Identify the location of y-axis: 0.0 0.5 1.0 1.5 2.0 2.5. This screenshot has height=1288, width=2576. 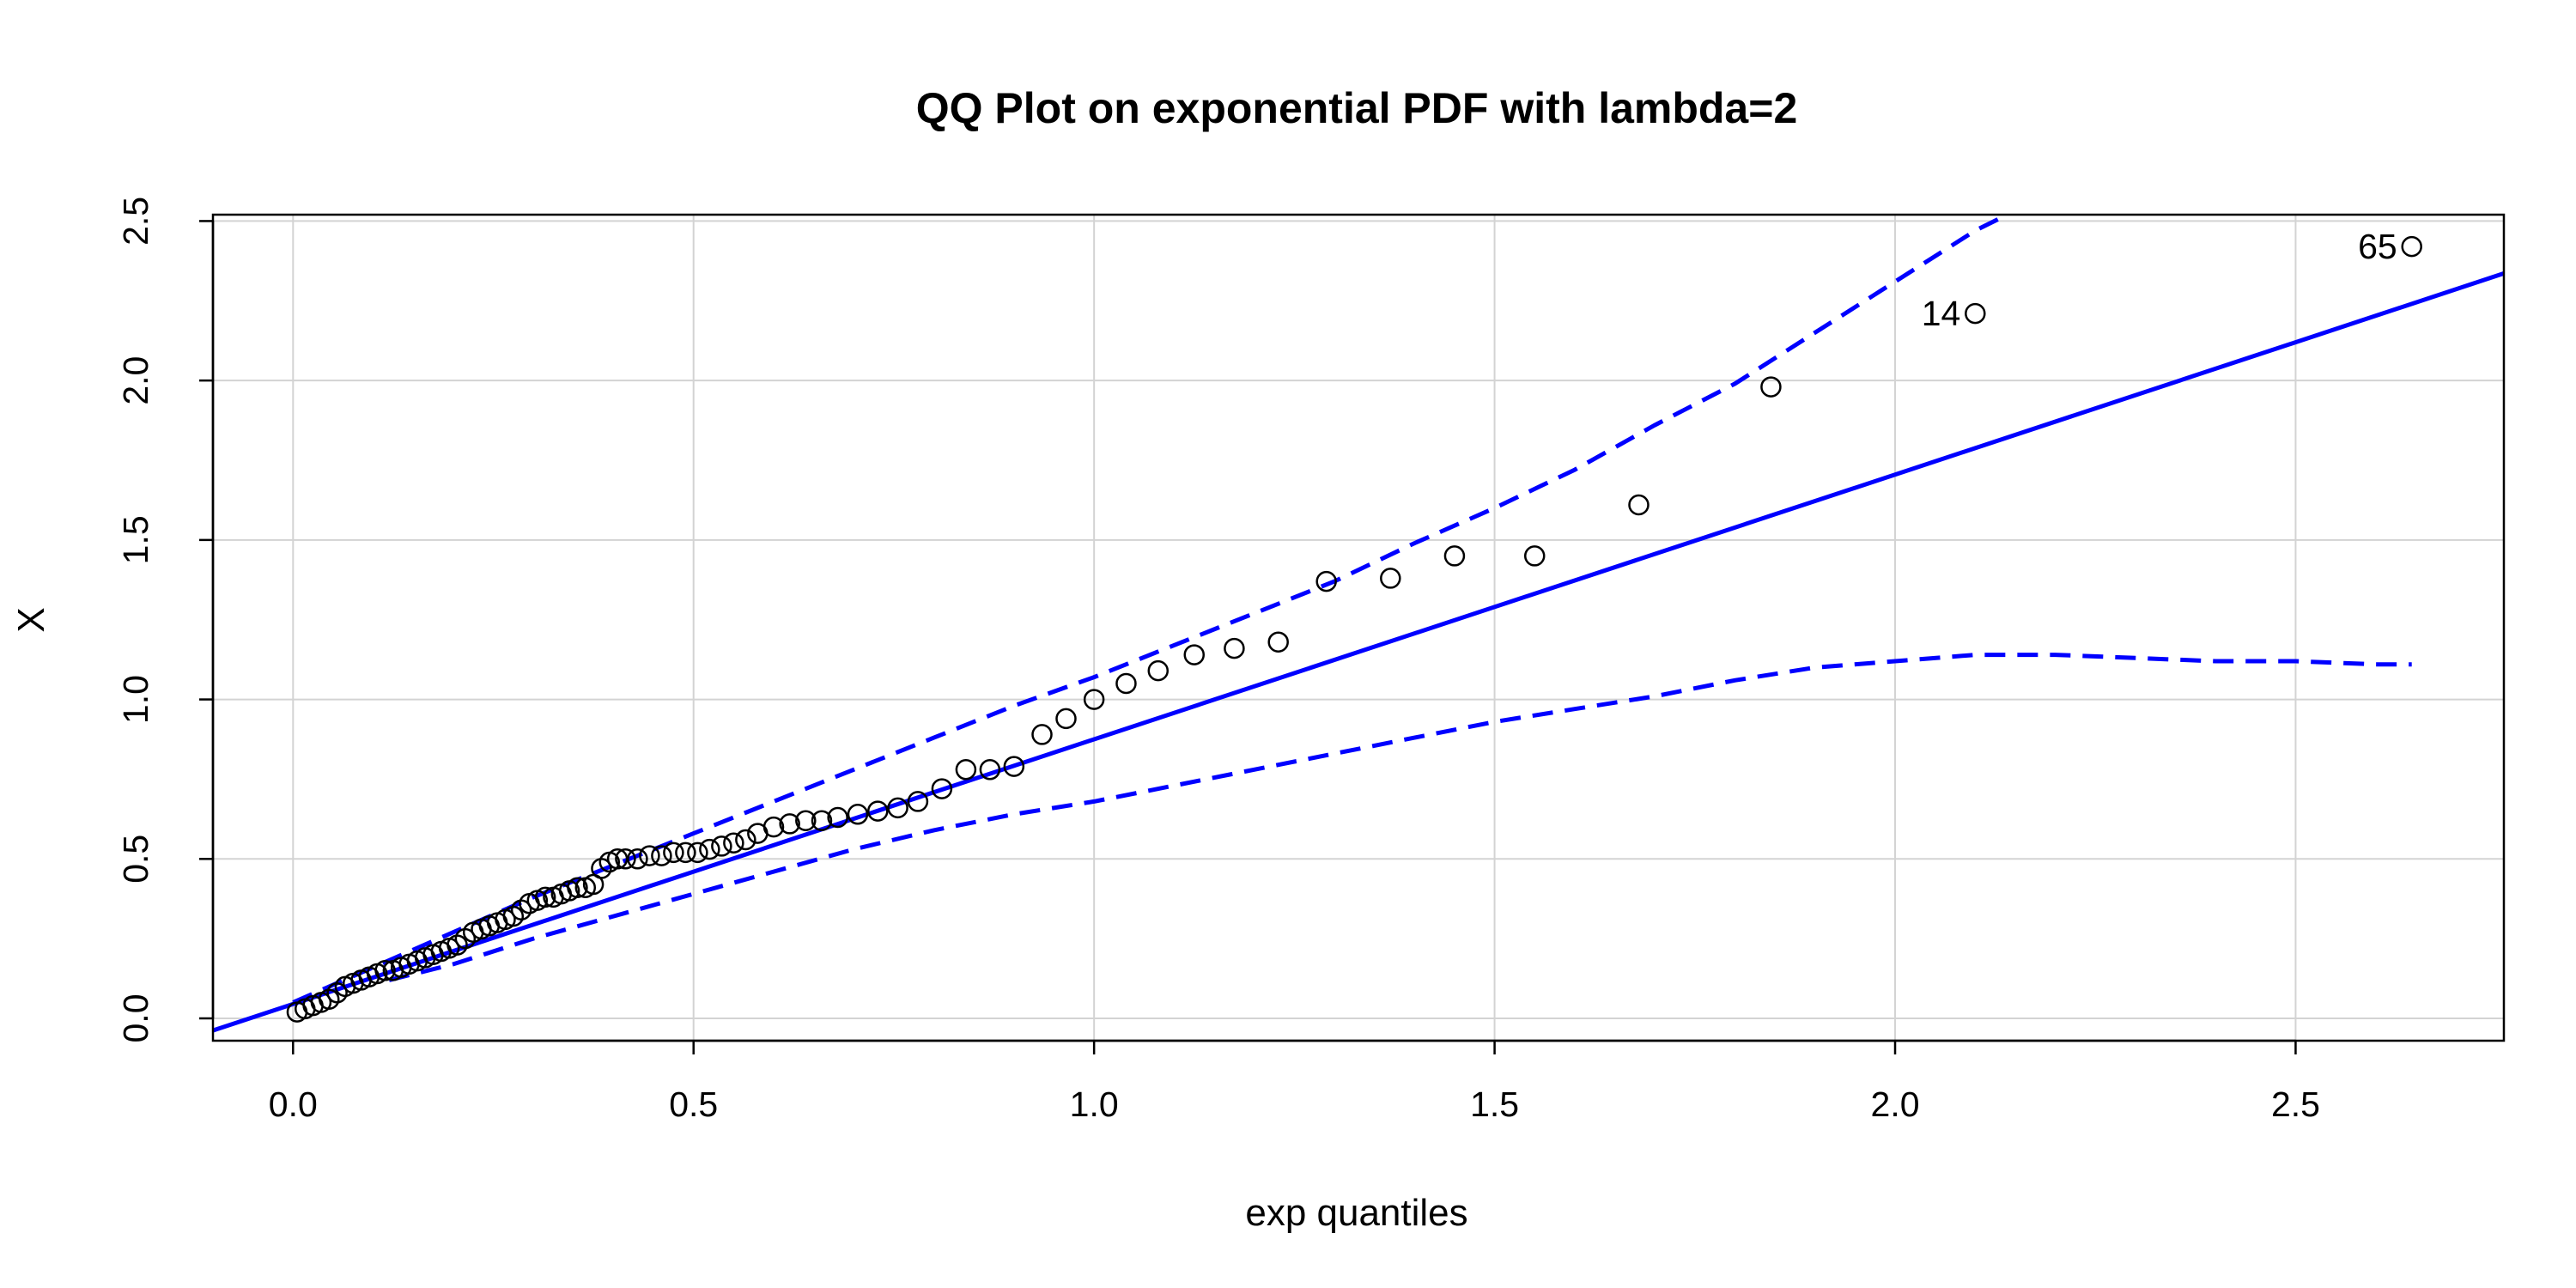
(165, 620).